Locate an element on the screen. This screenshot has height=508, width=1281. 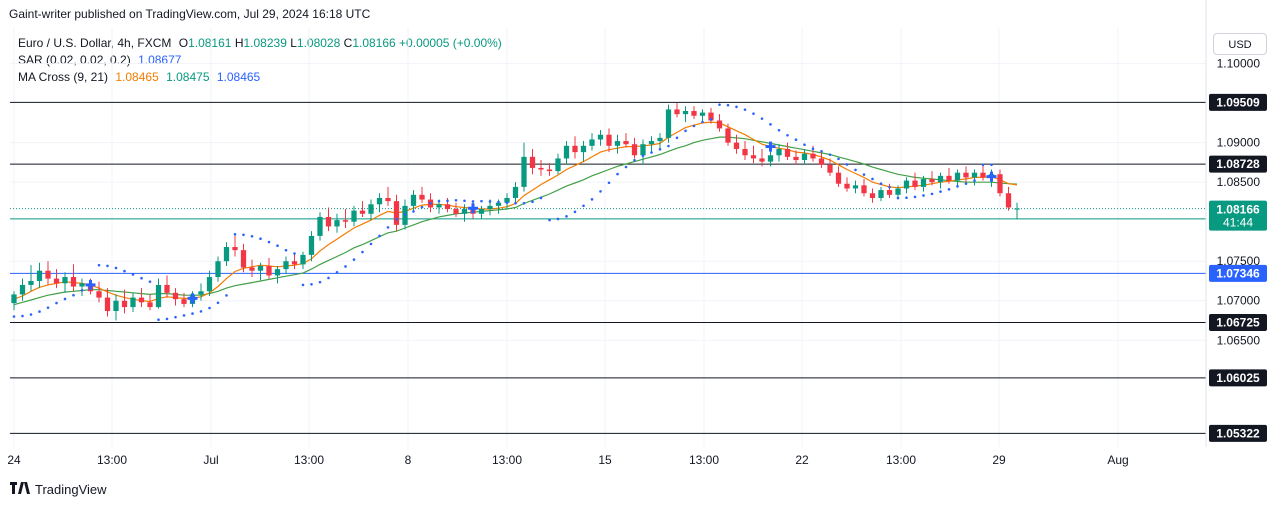
bar-countdown-label: 41:44 is located at coordinates (1238, 223).